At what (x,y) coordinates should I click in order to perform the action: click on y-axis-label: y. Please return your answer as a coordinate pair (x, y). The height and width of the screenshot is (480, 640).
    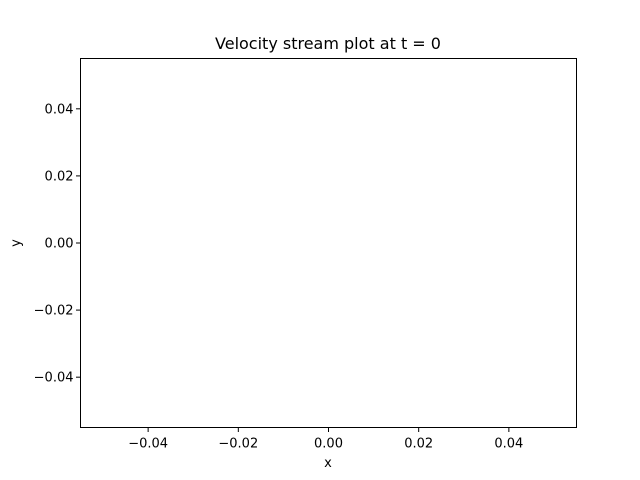
    Looking at the image, I should click on (16, 243).